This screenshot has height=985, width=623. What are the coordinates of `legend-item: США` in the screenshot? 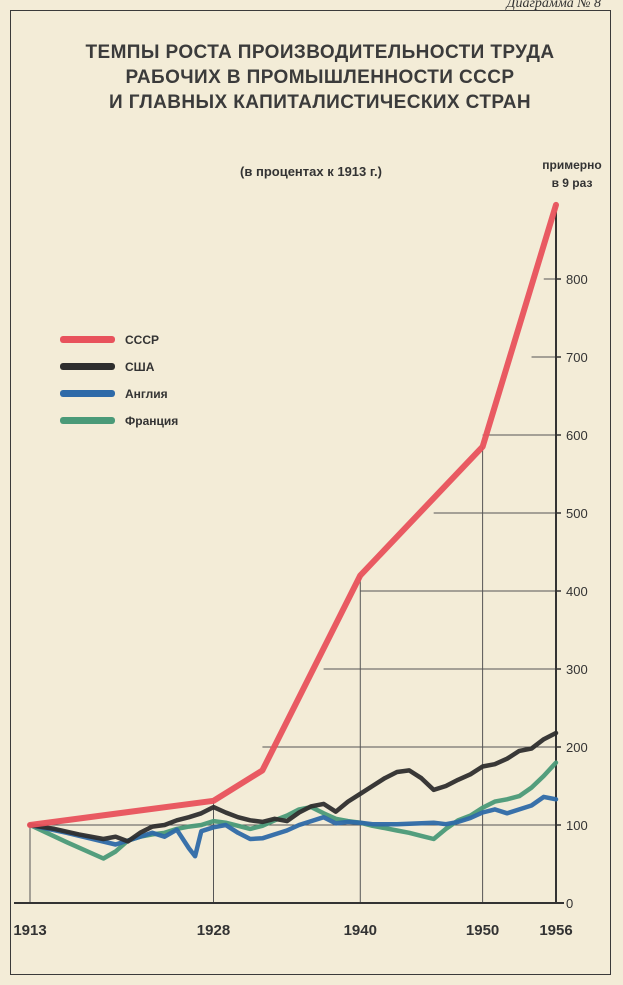 It's located at (140, 366).